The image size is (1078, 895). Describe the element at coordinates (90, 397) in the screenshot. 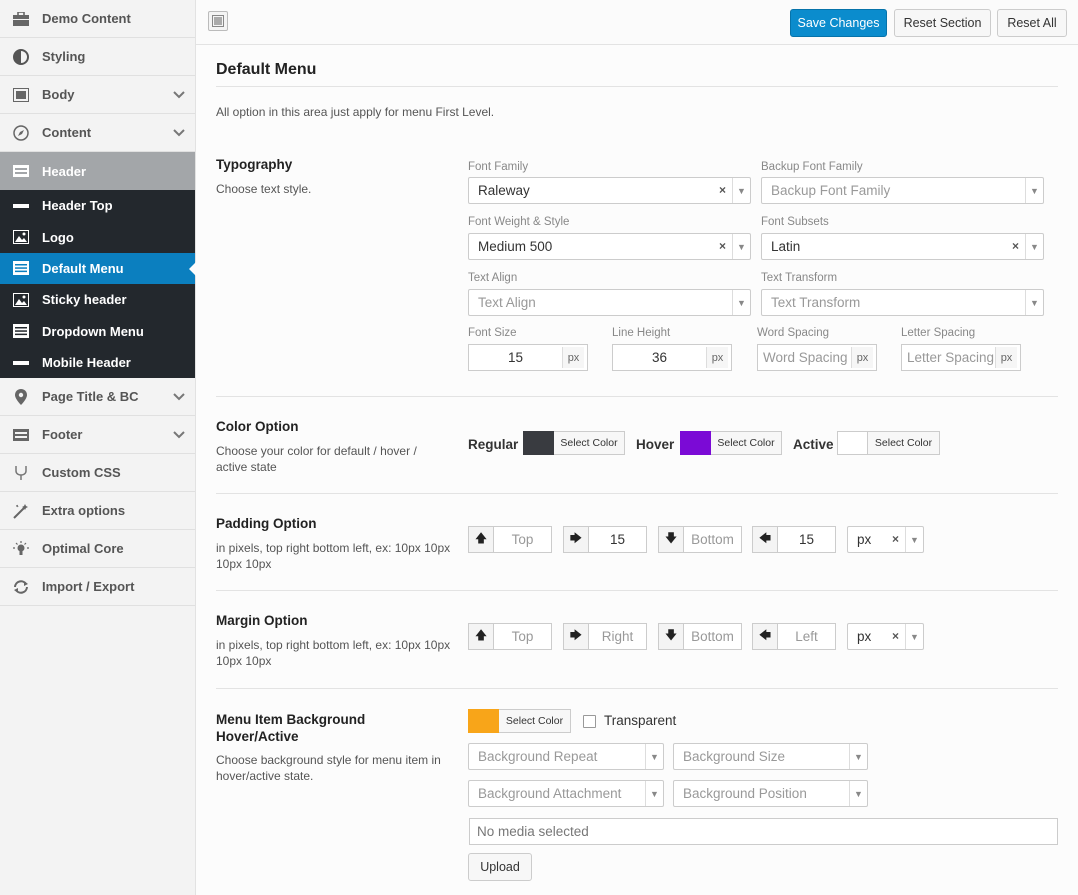

I see `sidebar-item-label: Page Title & BC` at that location.